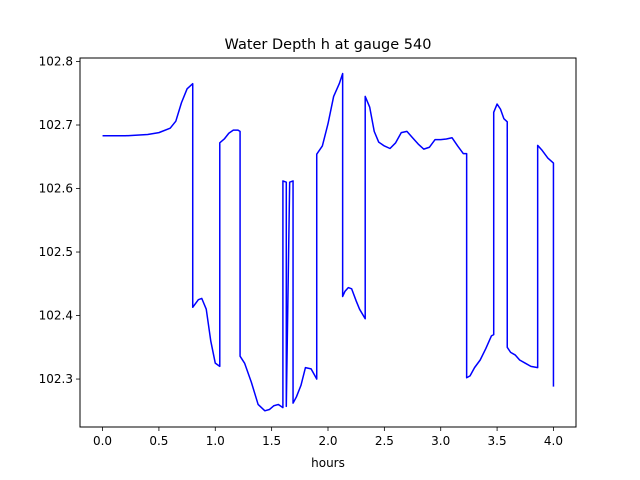 The image size is (640, 480). Describe the element at coordinates (384, 441) in the screenshot. I see `x-tick-label: 2.5` at that location.